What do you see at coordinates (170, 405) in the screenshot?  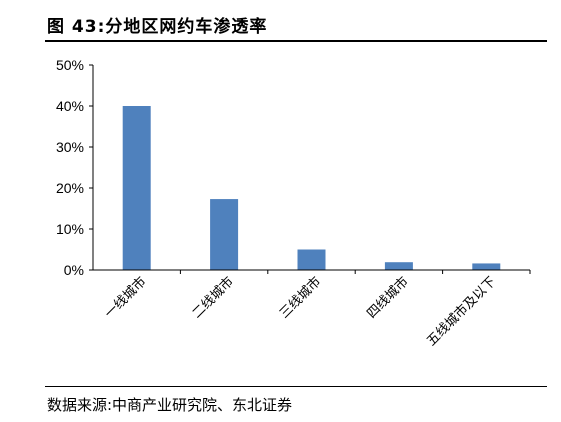 I see `source-note: 数据来源:中商产业研究院、东北证券` at bounding box center [170, 405].